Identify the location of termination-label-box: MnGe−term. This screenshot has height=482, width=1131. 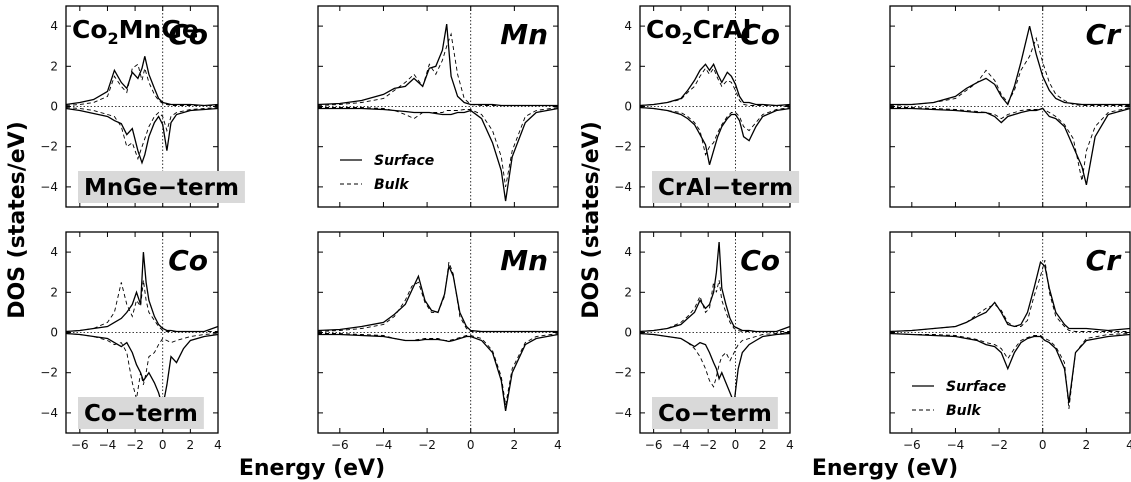
(161, 187).